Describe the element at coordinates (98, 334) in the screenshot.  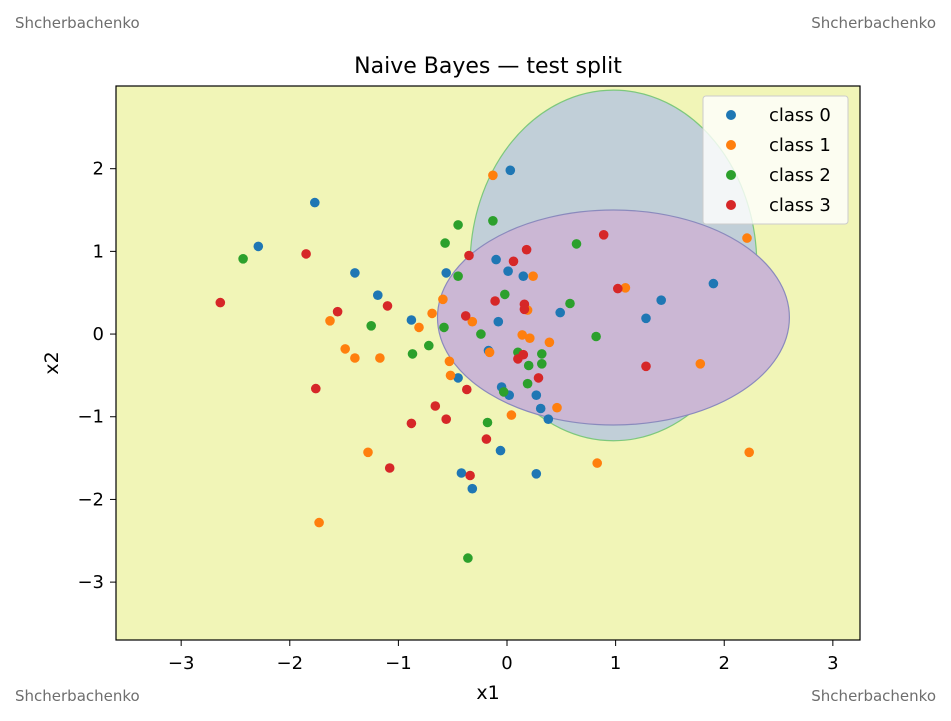
I see `y-tick-label: 0` at that location.